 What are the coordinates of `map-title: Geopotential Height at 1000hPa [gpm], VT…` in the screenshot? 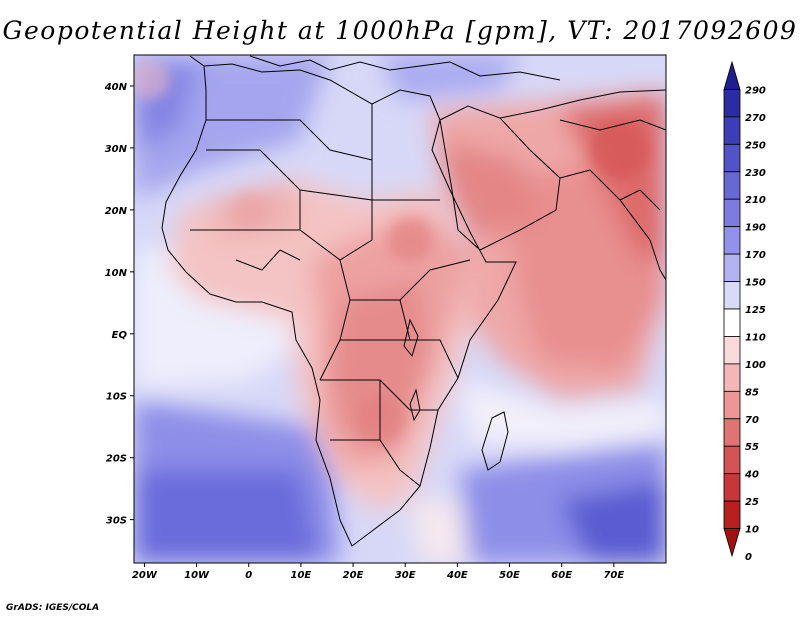 It's located at (400, 30).